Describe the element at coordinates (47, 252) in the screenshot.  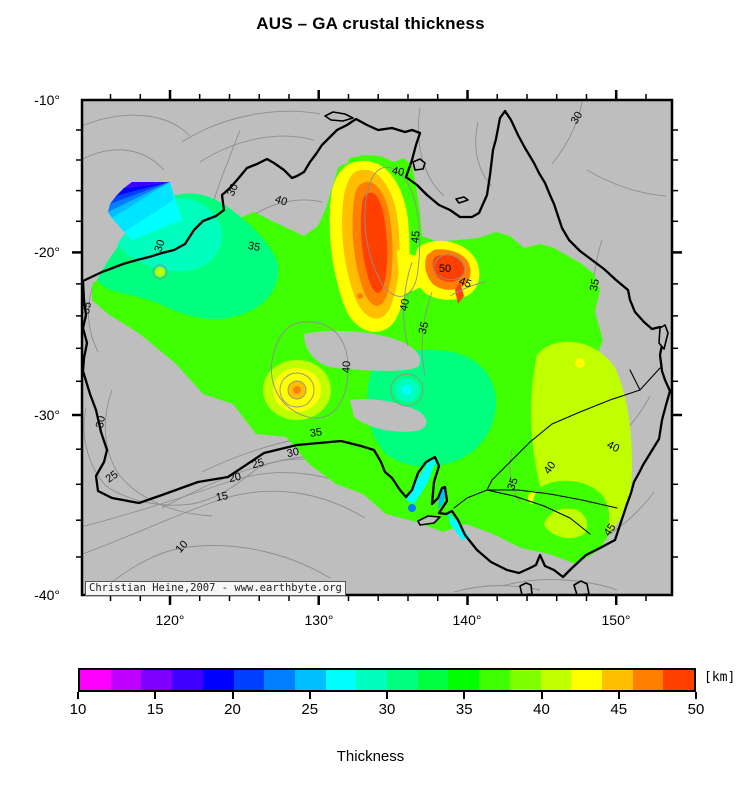
I see `lat-label-20: -20°` at that location.